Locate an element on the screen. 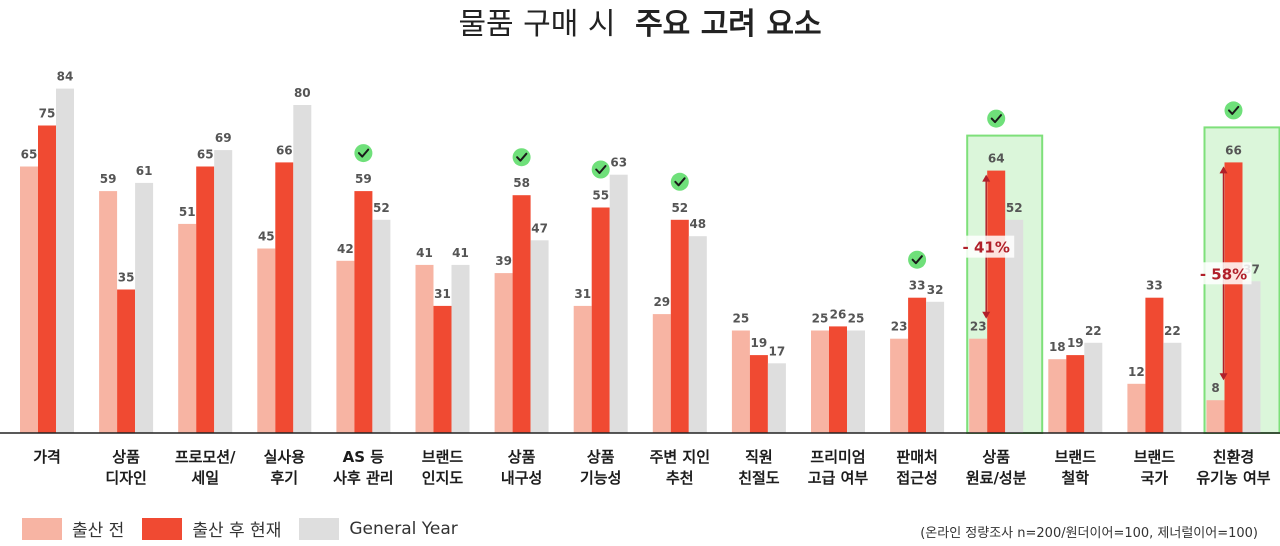  category-label: 직원 is located at coordinates (759, 457).